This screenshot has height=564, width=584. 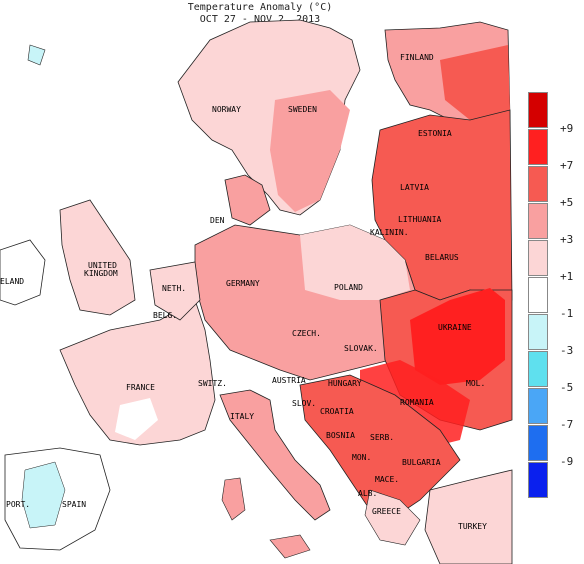 I want to click on label-czech: CZECH., so click(x=306, y=333).